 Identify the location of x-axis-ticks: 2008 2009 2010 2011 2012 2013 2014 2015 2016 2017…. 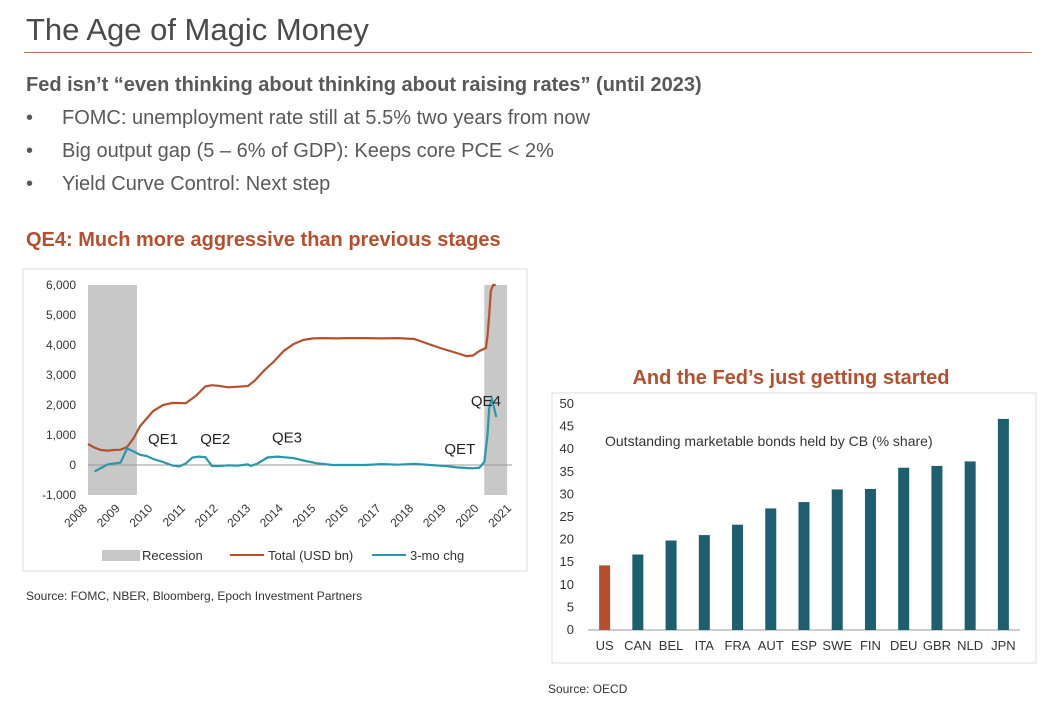
(287, 515).